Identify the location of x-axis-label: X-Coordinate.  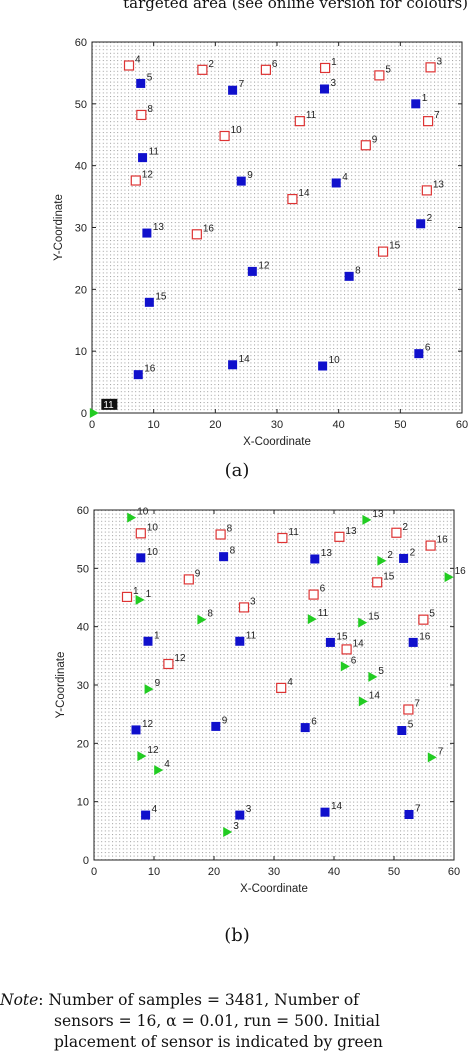
(277, 442).